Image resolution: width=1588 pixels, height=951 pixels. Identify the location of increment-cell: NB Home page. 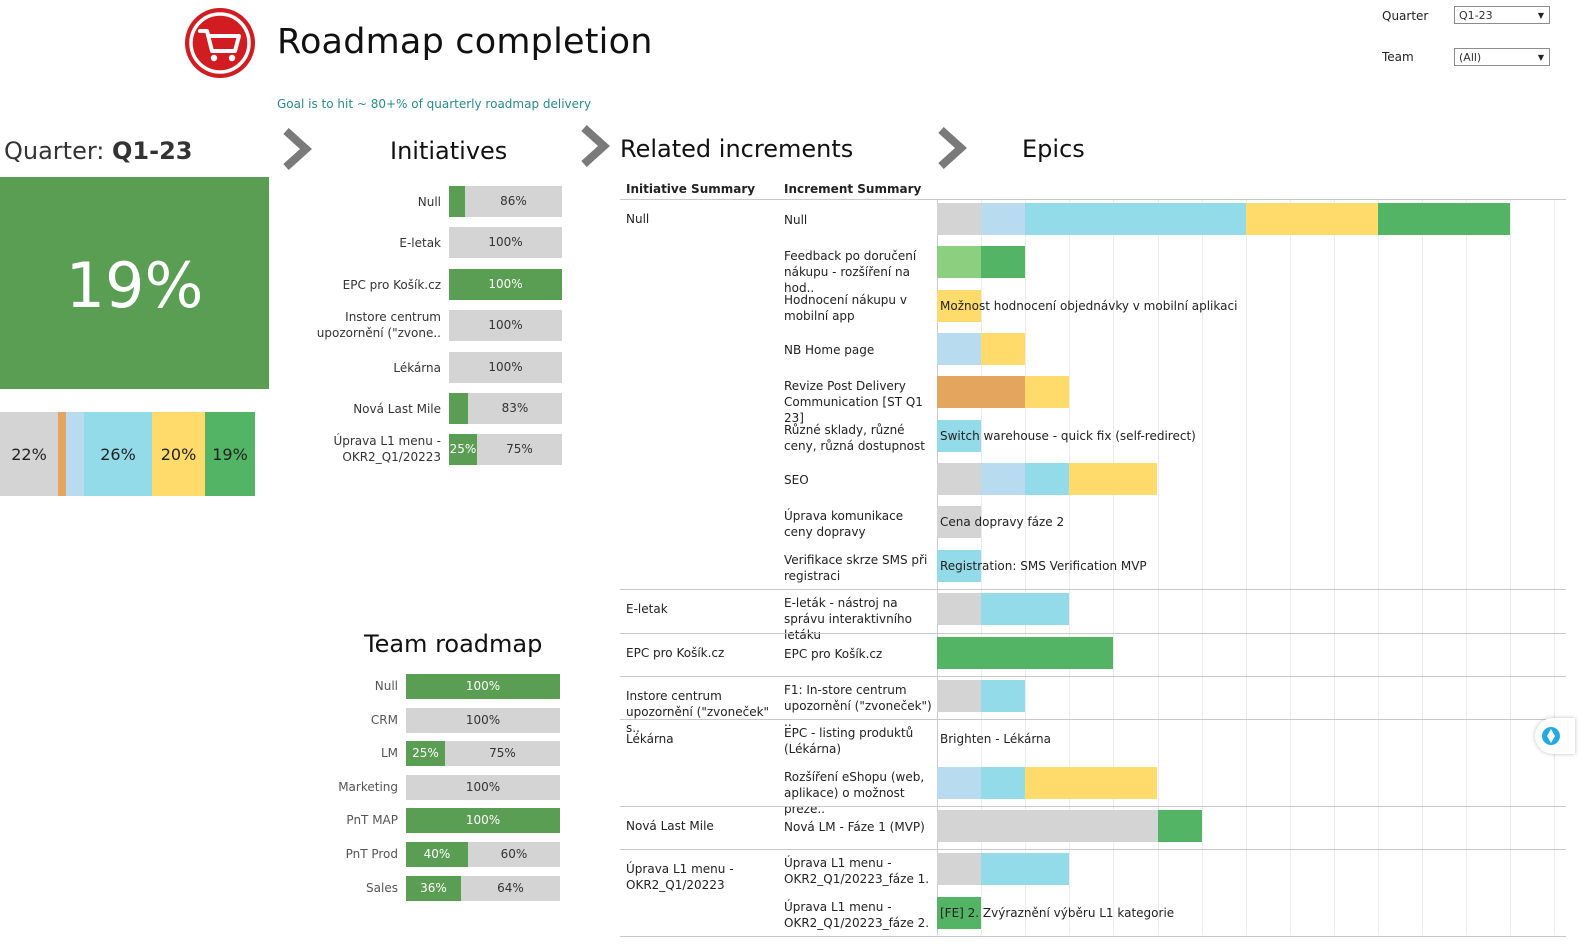
(829, 350).